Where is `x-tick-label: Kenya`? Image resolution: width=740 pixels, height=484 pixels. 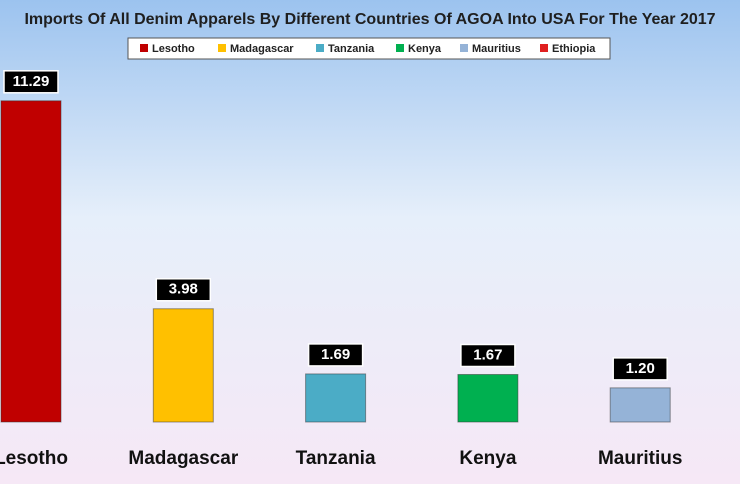
x-tick-label: Kenya is located at coordinates (487, 458).